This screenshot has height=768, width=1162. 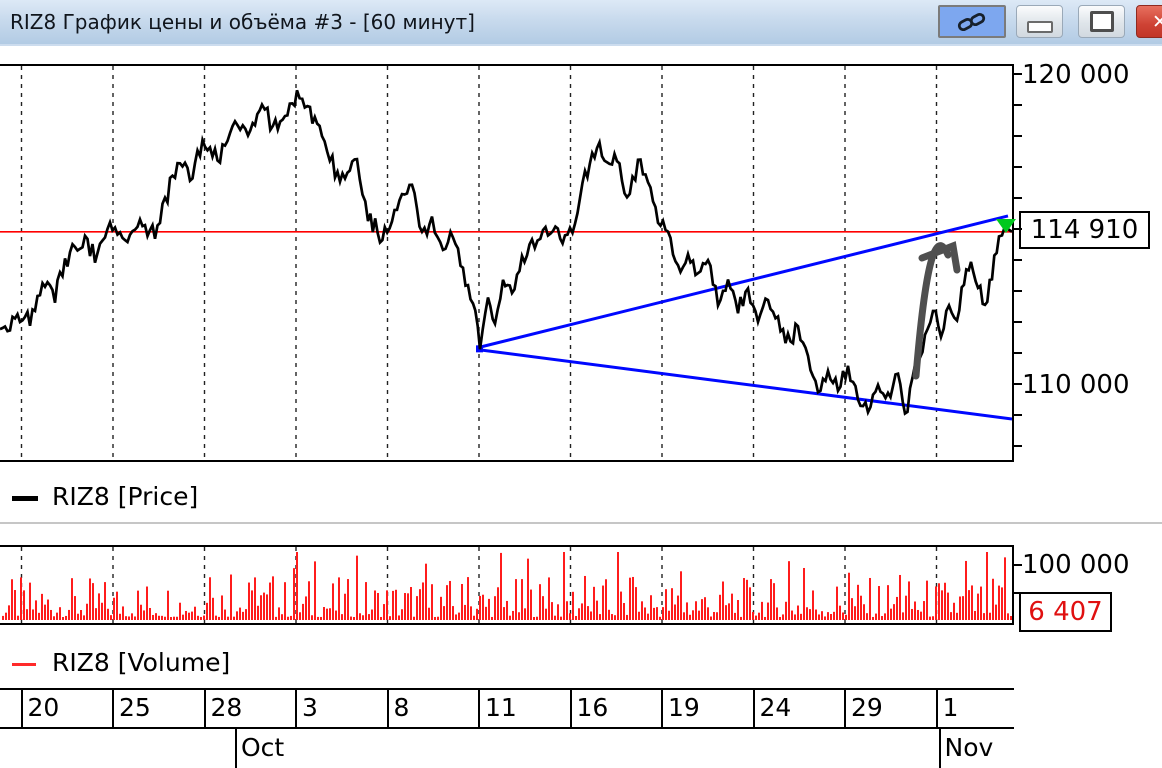 I want to click on day-label-29: 29, so click(x=867, y=707).